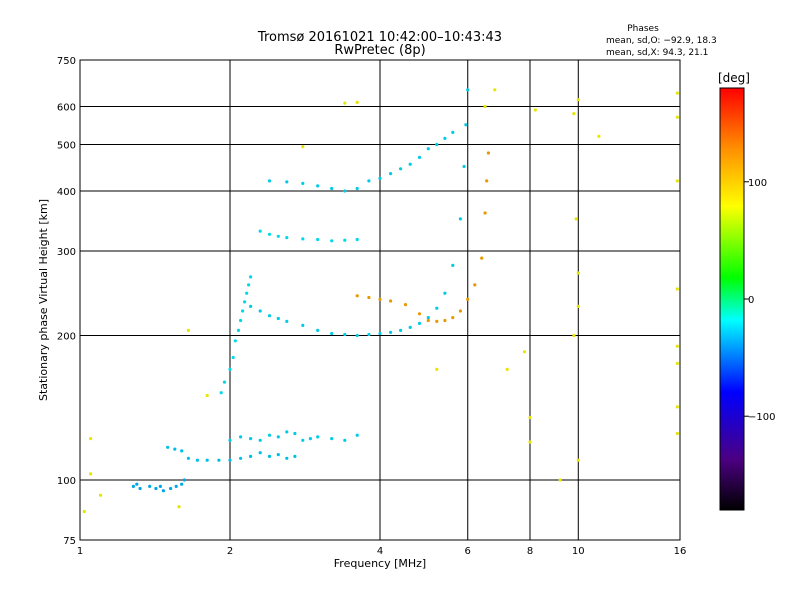 The width and height of the screenshot is (800, 604). Describe the element at coordinates (734, 78) in the screenshot. I see `colorbar-label: [deg]` at that location.